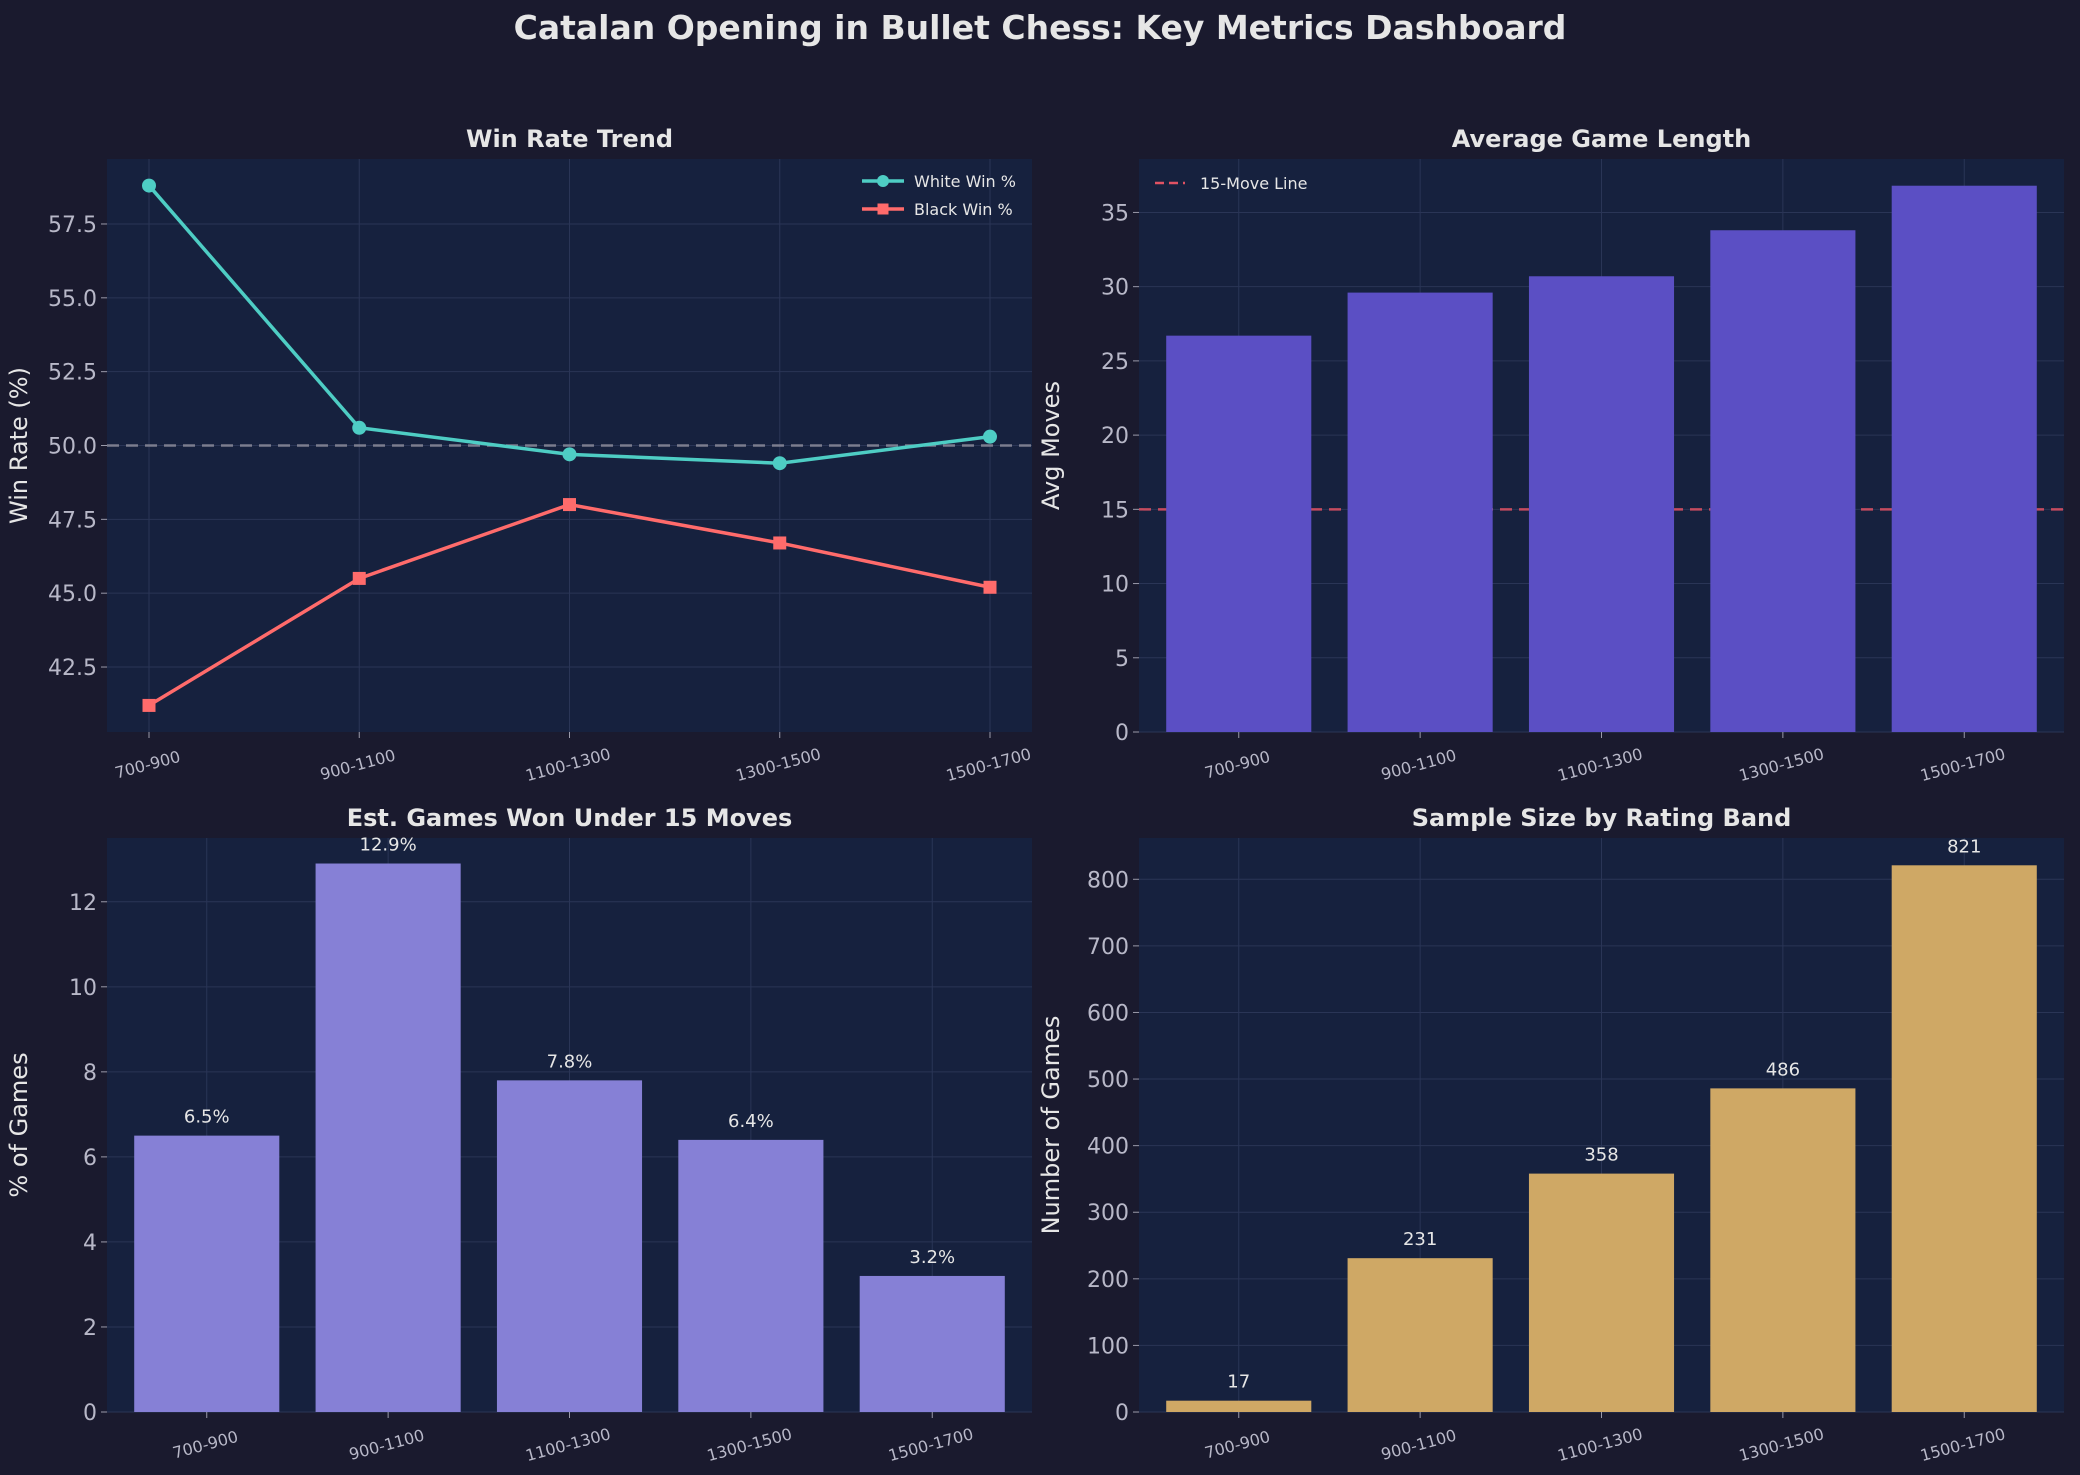 This screenshot has width=2080, height=1475. I want to click on chart-title: Sample Size by Rating Band, so click(1602, 818).